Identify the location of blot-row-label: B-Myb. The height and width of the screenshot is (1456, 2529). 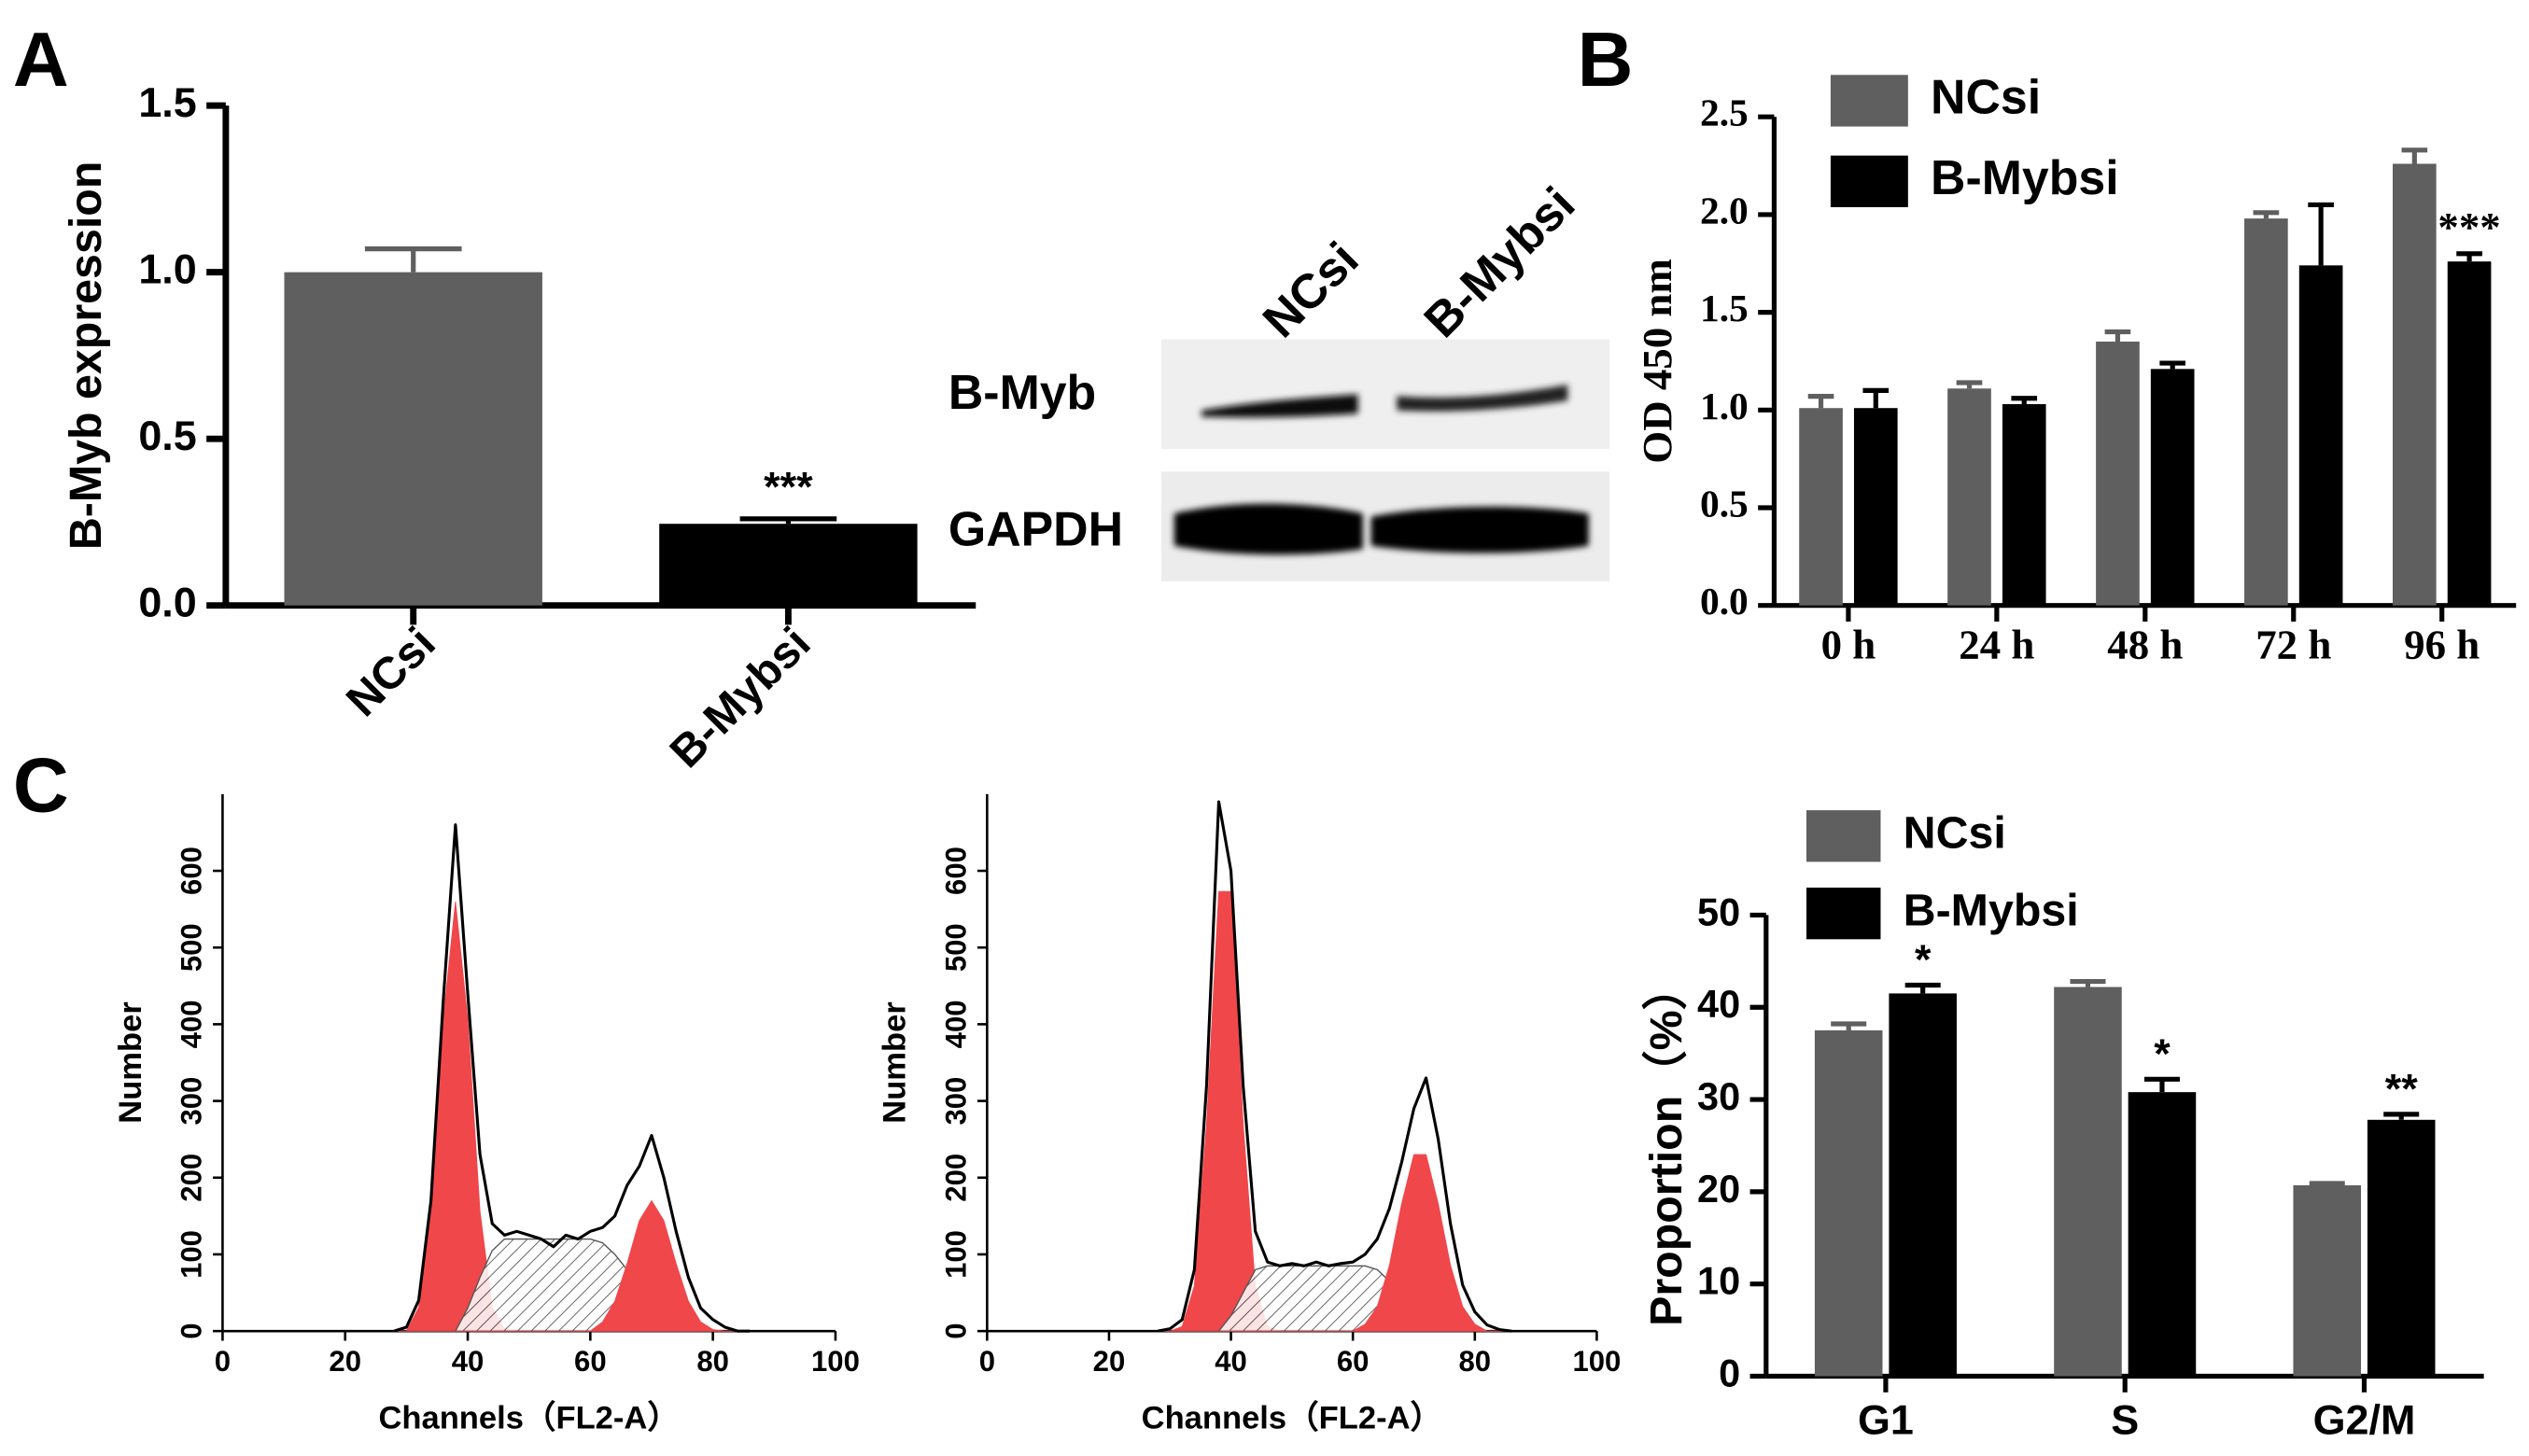
(1022, 392).